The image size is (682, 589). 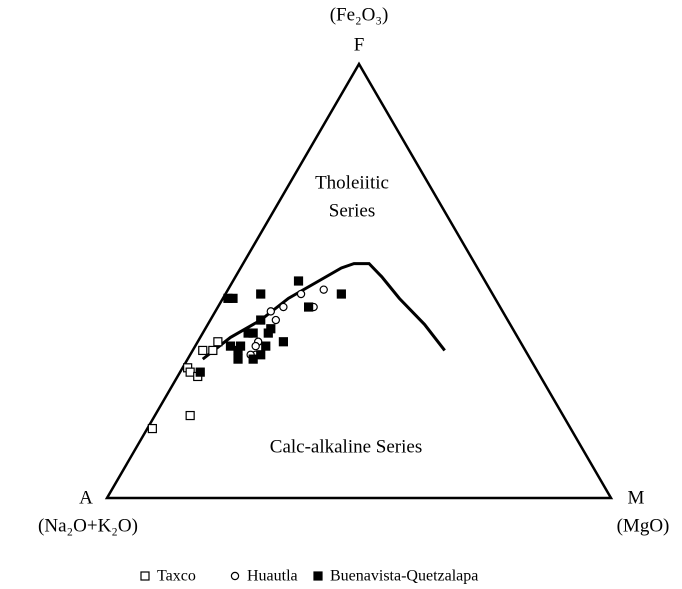 What do you see at coordinates (323, 311) in the screenshot?
I see `boundary-line` at bounding box center [323, 311].